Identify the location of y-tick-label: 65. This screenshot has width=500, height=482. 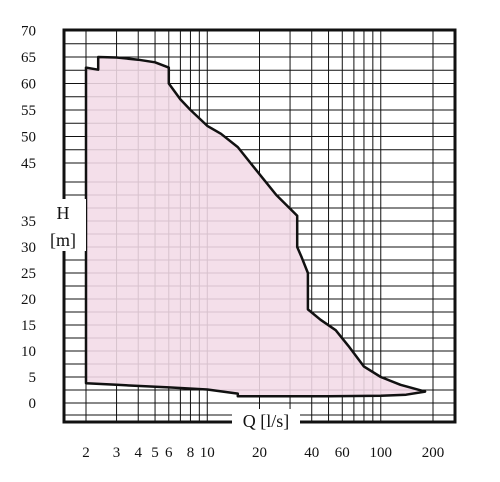
(28, 58).